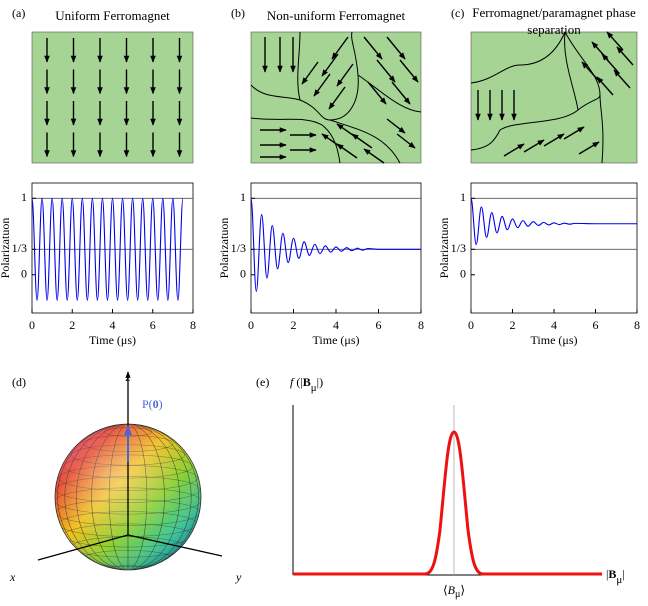  I want to click on x-axis, so click(83, 547).